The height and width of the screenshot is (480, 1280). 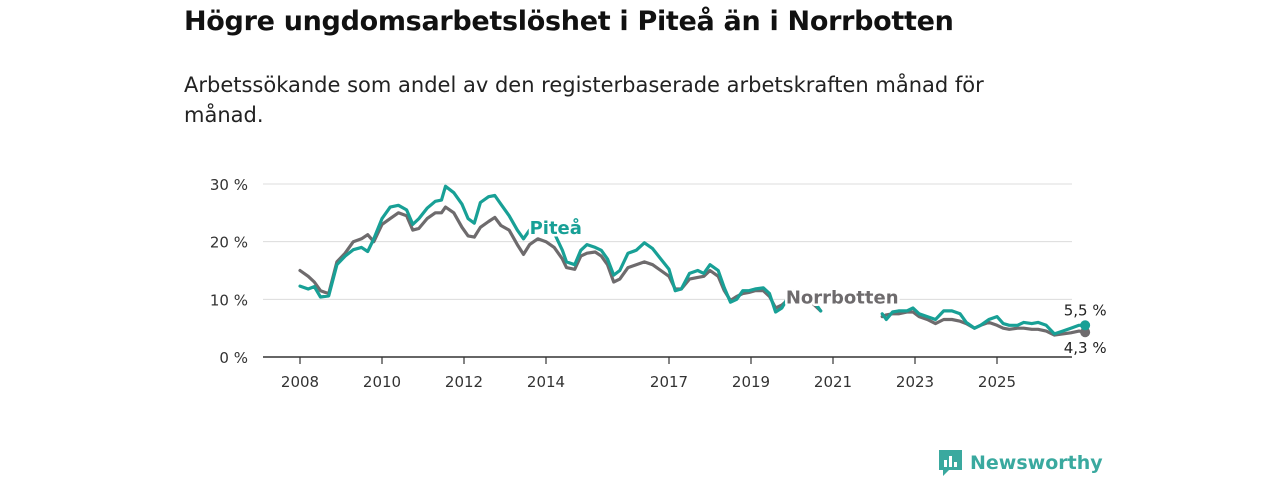 I want to click on labels-group: Piteå Norrbotten 5,5 % 4,3 %, so click(x=817, y=287).